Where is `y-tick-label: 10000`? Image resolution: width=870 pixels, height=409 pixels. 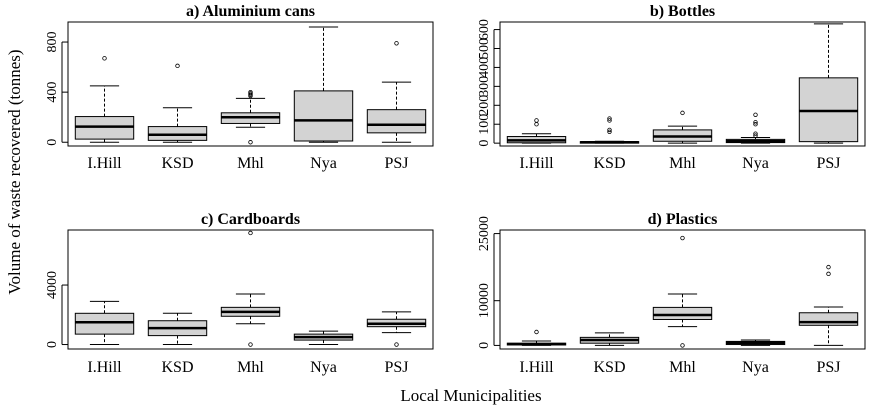
y-tick-label: 10000 is located at coordinates (484, 300).